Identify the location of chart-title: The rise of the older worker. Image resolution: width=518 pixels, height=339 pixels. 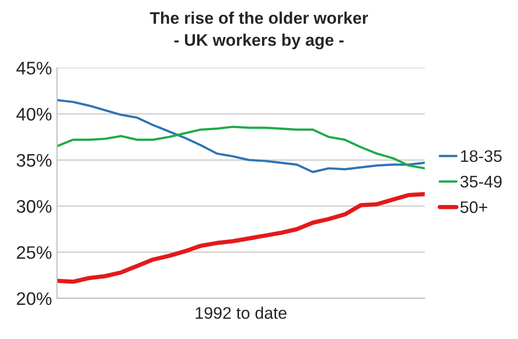
(259, 18).